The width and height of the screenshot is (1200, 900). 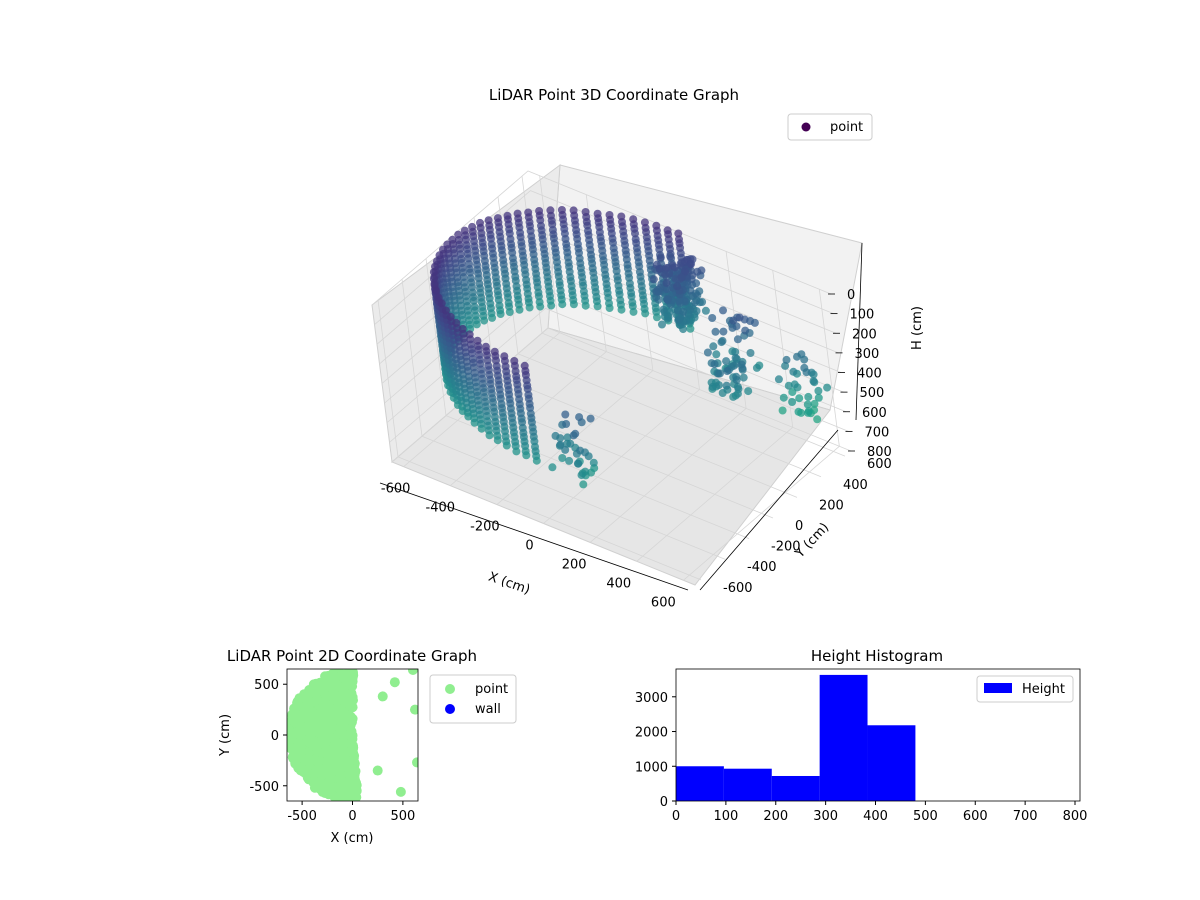 I want to click on x-tick-label-hist: 800, so click(x=1075, y=816).